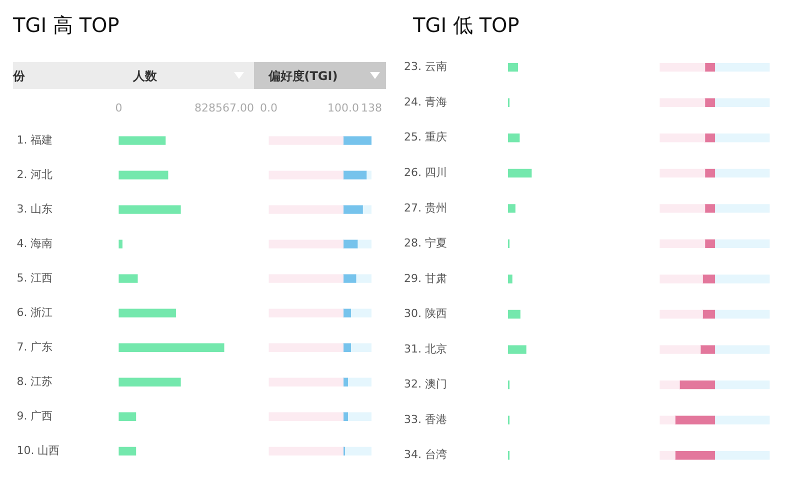 The height and width of the screenshot is (489, 788). I want to click on x-tick-label: 828567.00, so click(224, 108).